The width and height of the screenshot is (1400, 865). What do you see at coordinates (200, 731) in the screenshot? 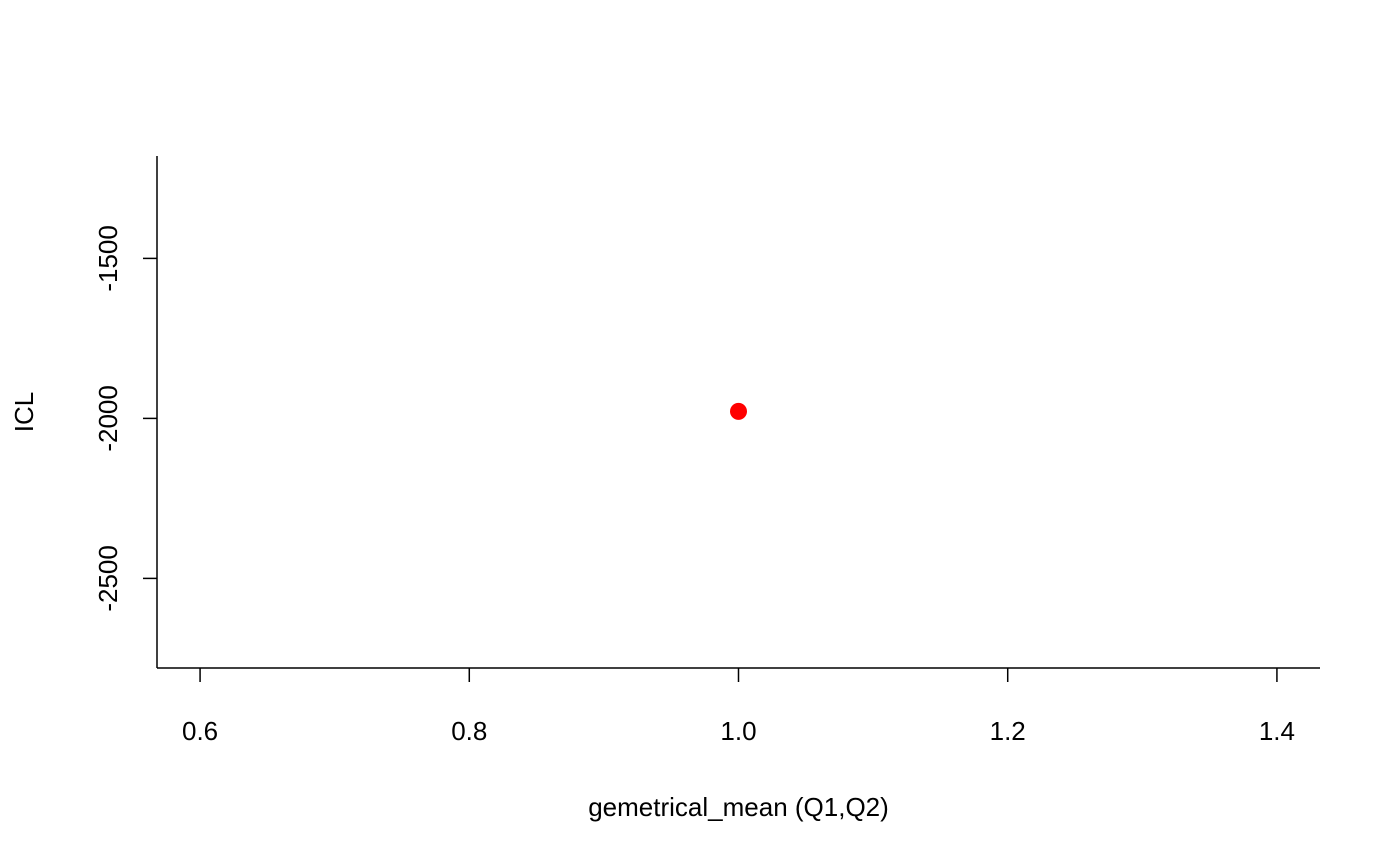
I see `x-tick-label: 0.6` at bounding box center [200, 731].